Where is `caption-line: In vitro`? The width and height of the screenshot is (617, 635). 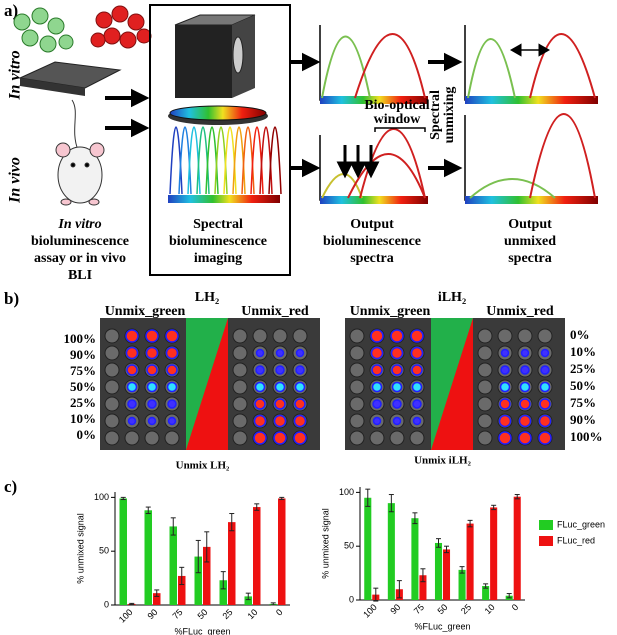
caption-line: In vitro is located at coordinates (79, 224).